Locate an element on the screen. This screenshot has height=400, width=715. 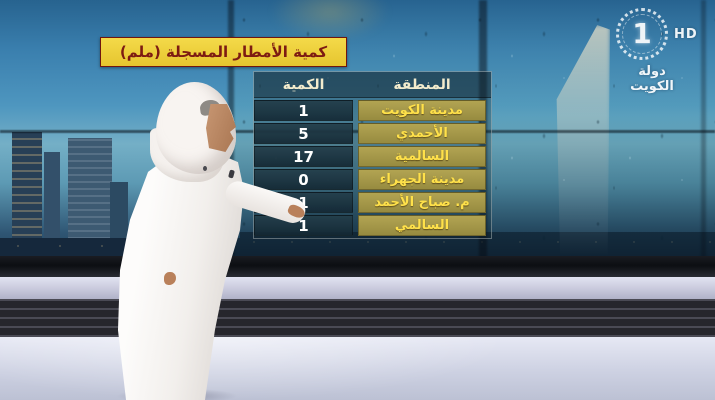
channel-logo: 1 HD دولة الكويت is located at coordinates (665, 51).